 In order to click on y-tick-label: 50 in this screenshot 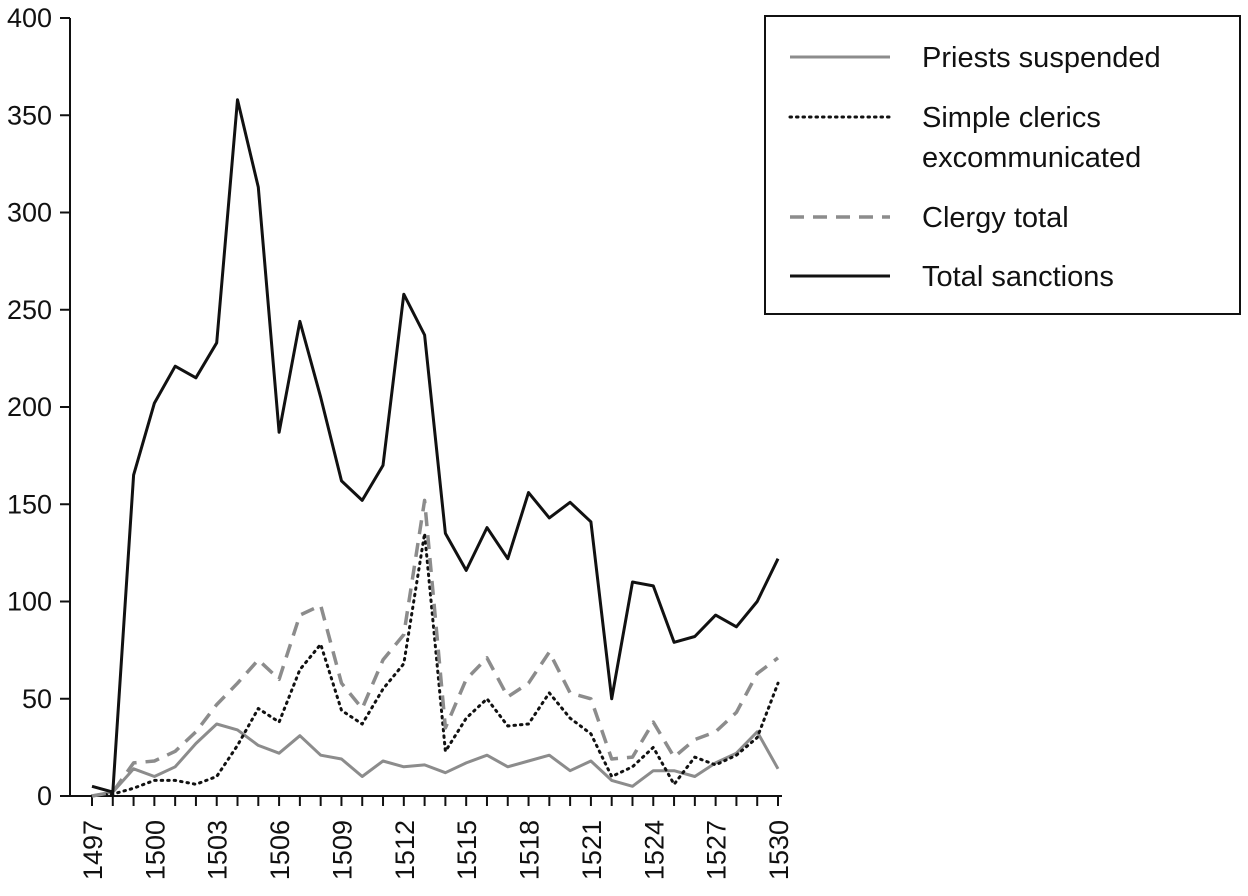, I will do `click(37, 699)`.